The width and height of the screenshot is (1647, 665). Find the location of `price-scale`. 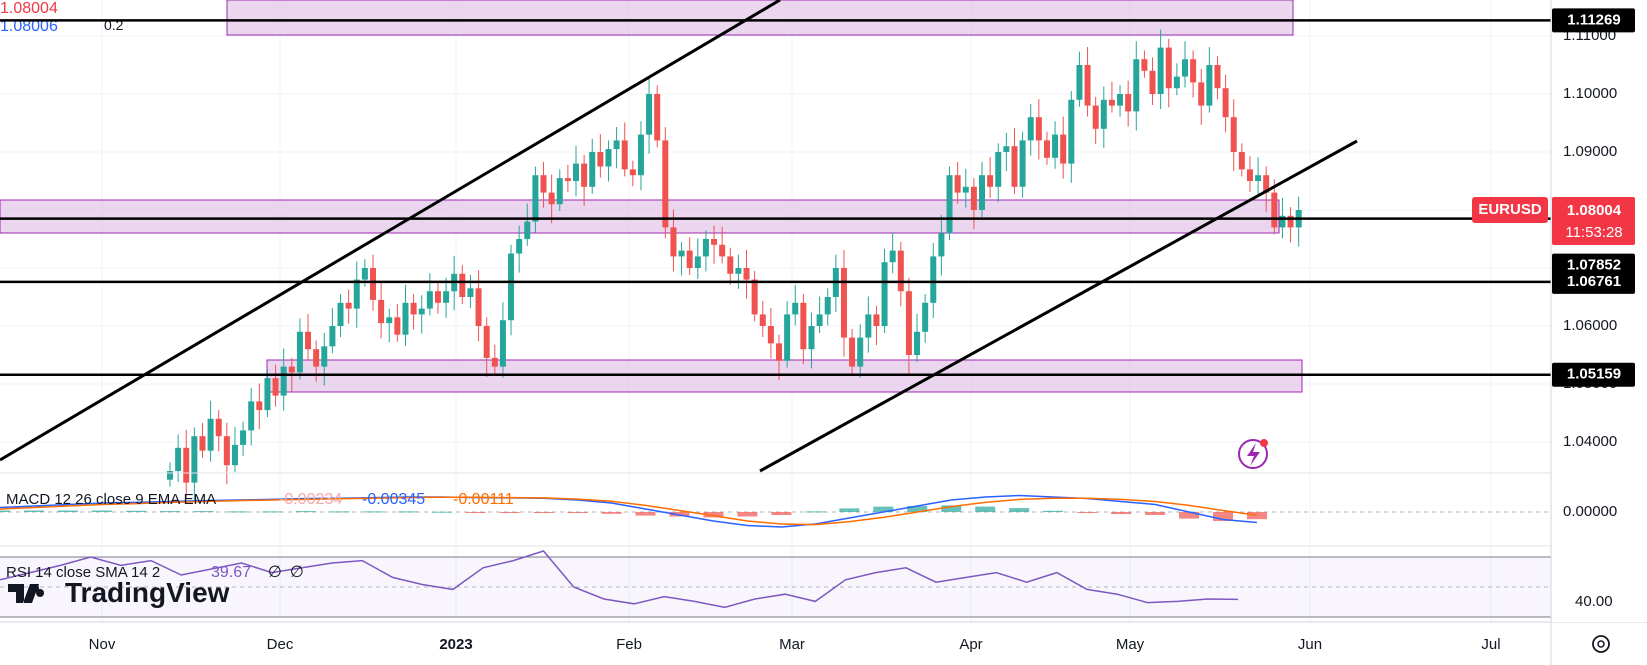

price-scale is located at coordinates (1599, 311).